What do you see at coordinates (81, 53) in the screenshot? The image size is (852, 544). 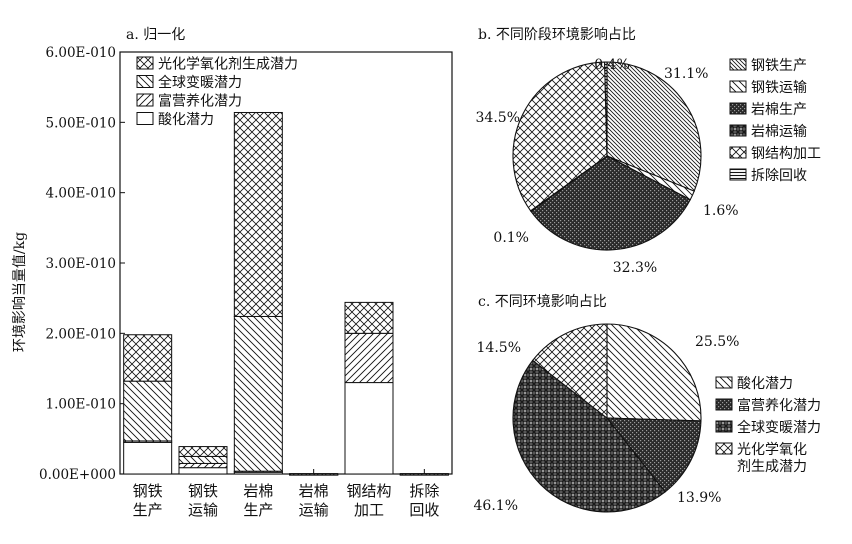 I see `y-tick-label: 6.00E-010` at bounding box center [81, 53].